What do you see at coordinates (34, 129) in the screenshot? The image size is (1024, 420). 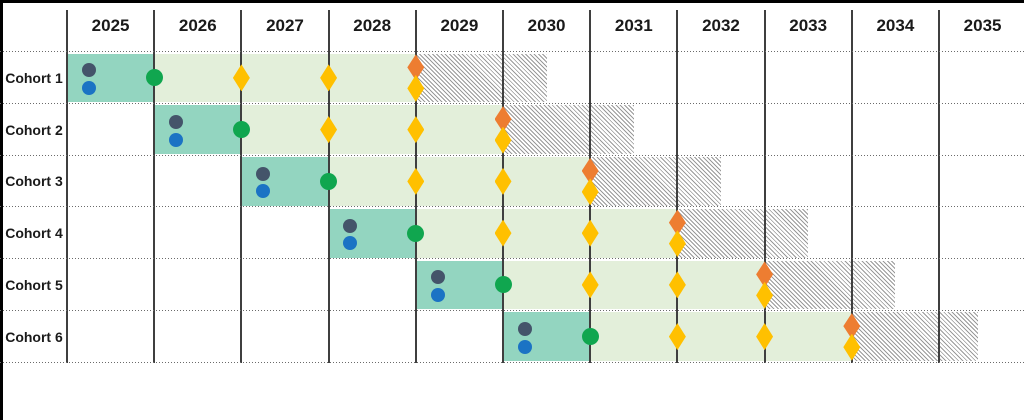 I see `cohort-row-label: Cohort 2` at bounding box center [34, 129].